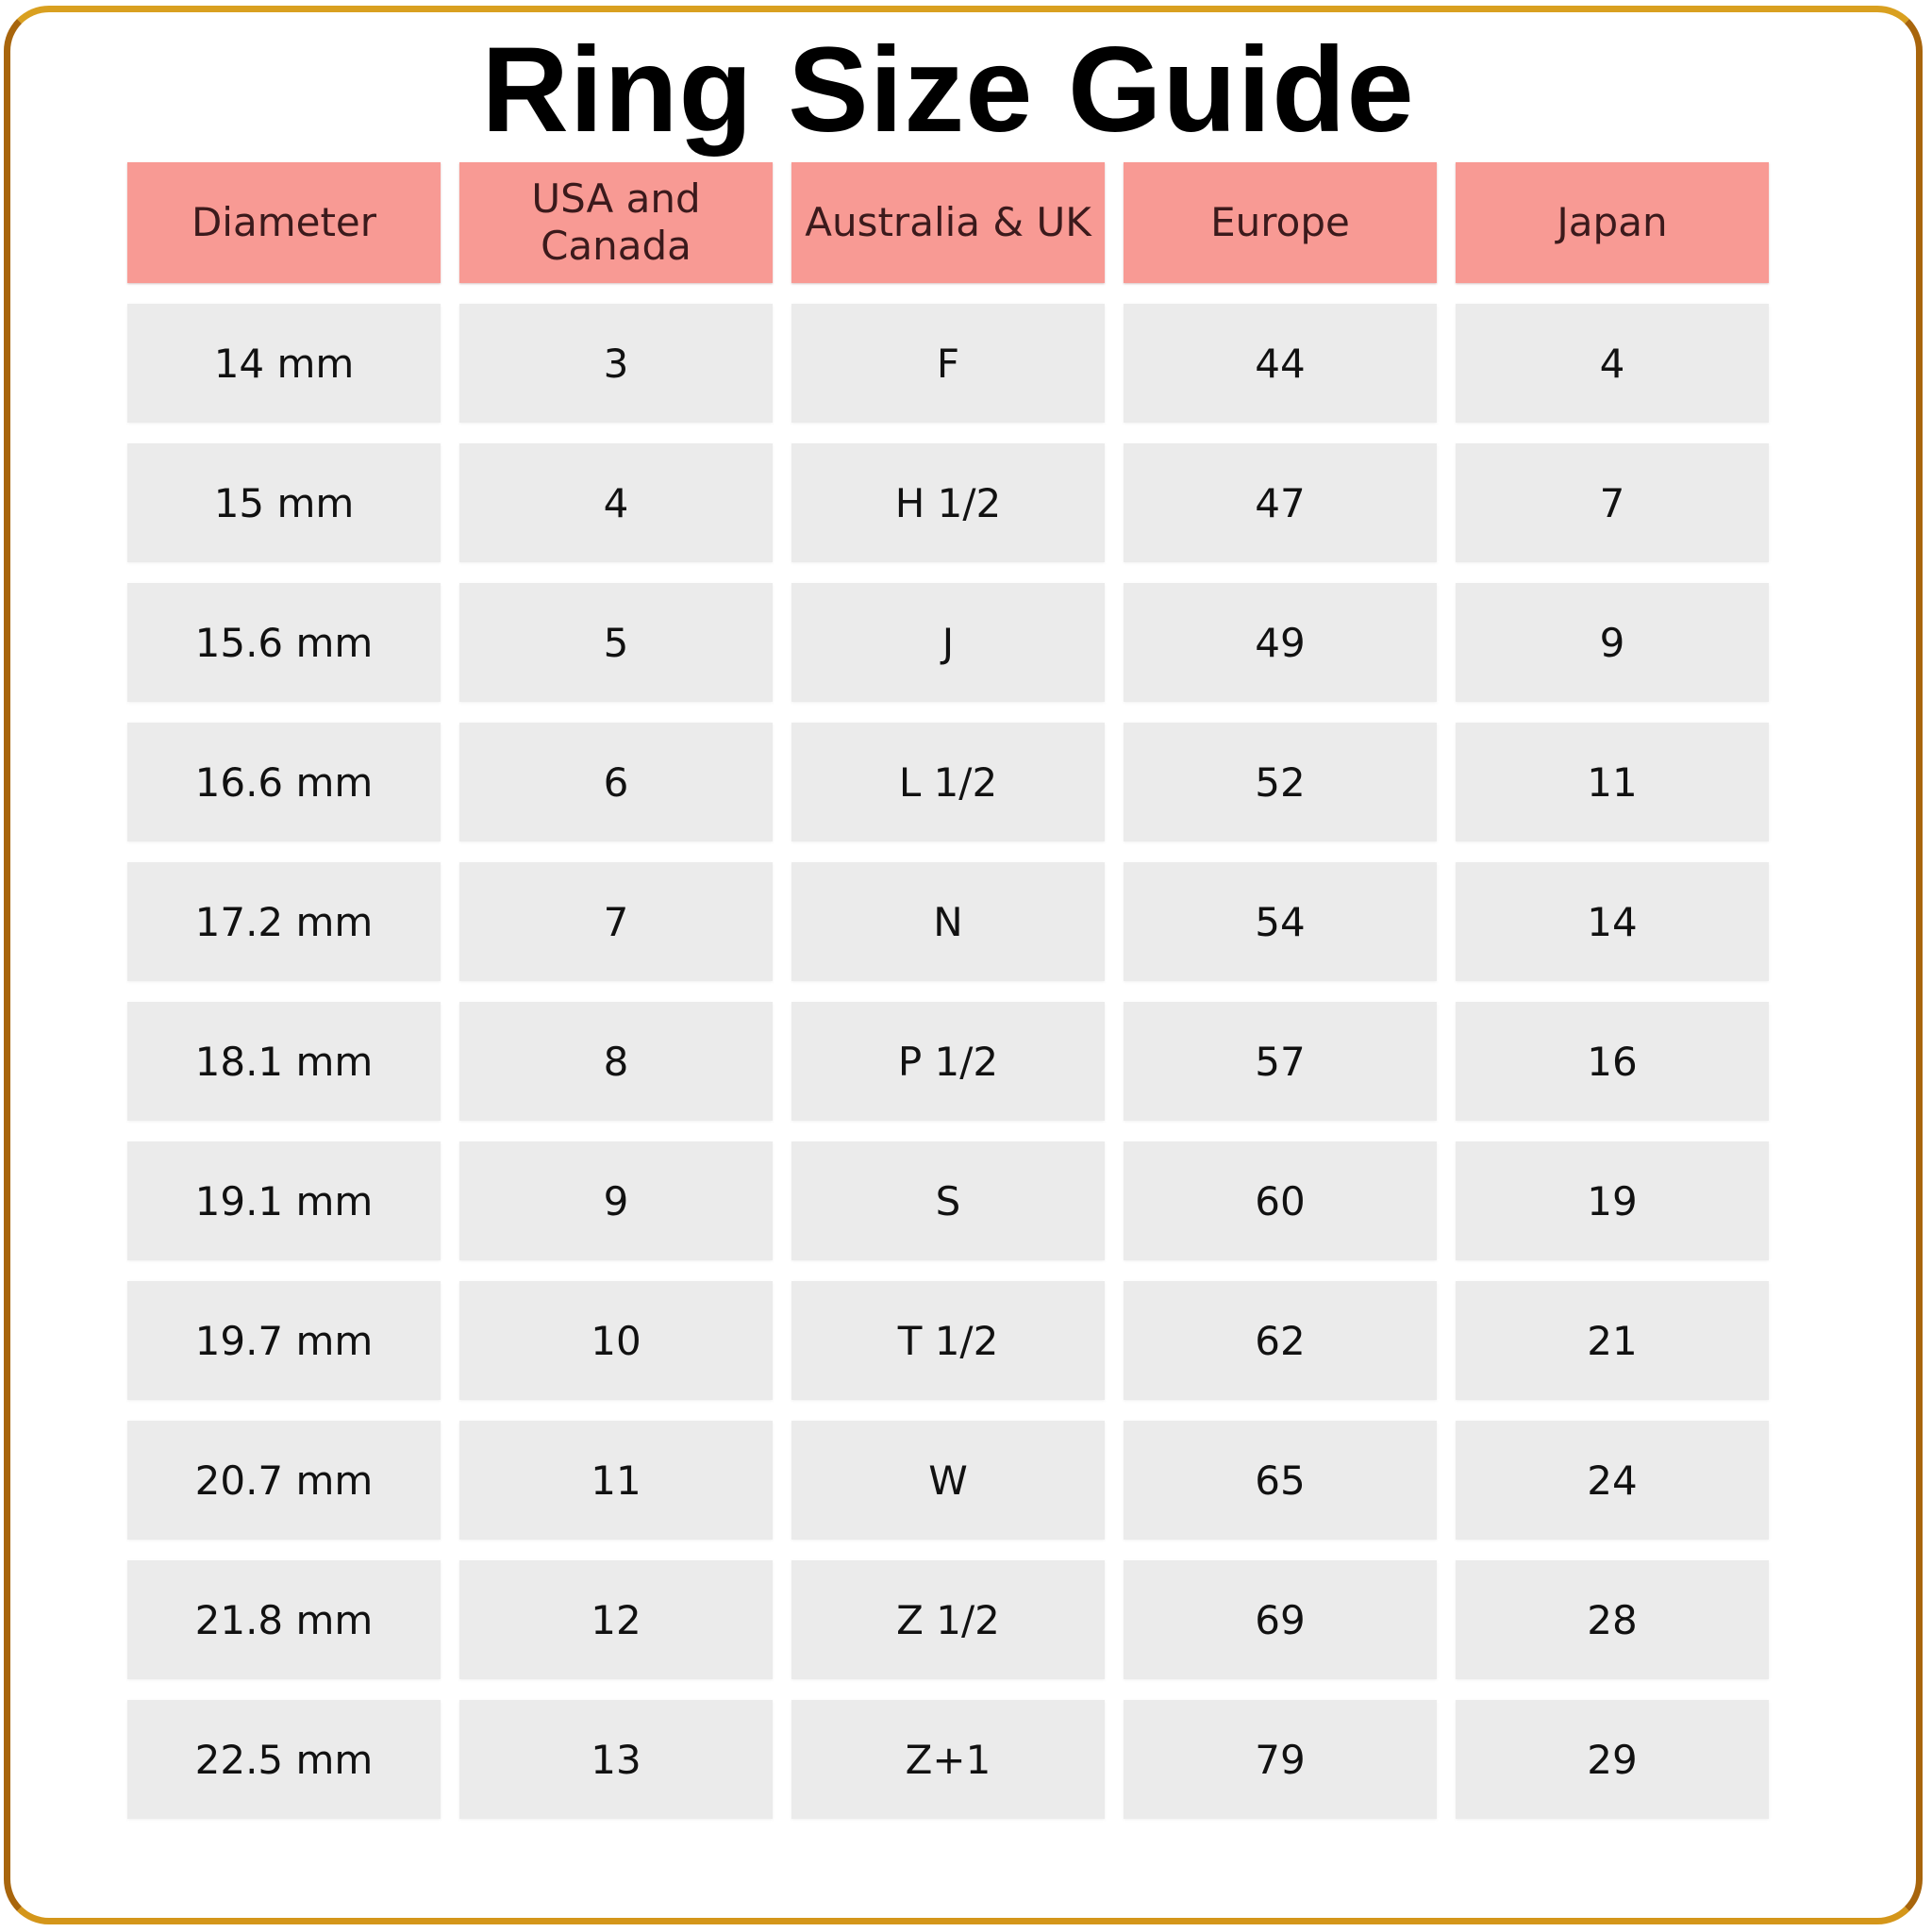 The image size is (1932, 1932). What do you see at coordinates (284, 1481) in the screenshot?
I see `cell-diameter: 20.7 mm` at bounding box center [284, 1481].